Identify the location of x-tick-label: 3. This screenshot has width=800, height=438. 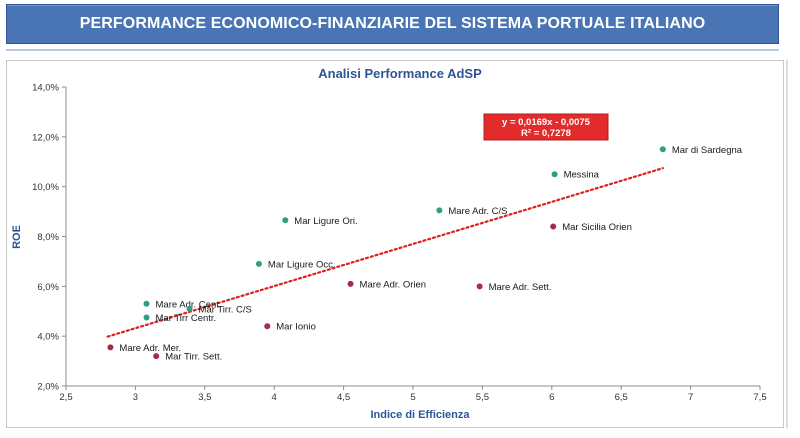
(135, 397).